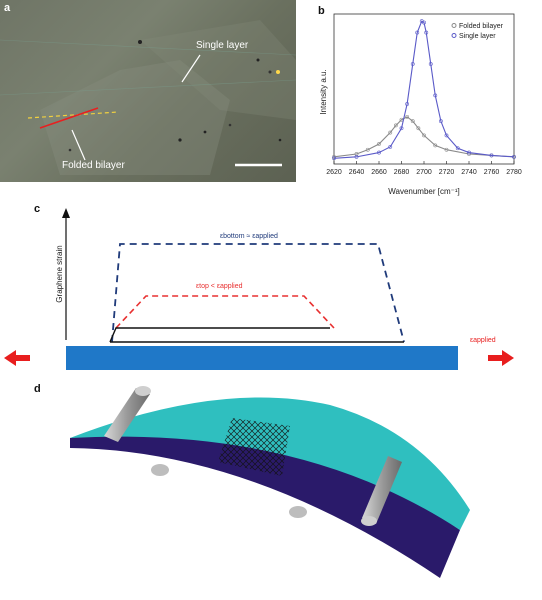 The image size is (542, 600). What do you see at coordinates (424, 168) in the screenshot?
I see `x-tick-labels: 2620 2640 2660 2680 2700 2720 2740 2760 2780` at bounding box center [424, 168].